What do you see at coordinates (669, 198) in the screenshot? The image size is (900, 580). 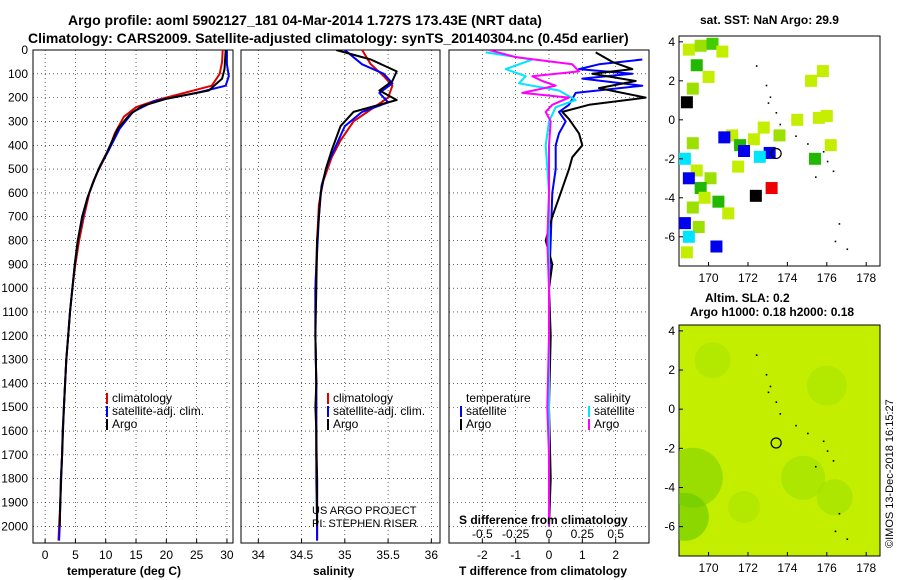 I see `map-y-tick-label: -4` at bounding box center [669, 198].